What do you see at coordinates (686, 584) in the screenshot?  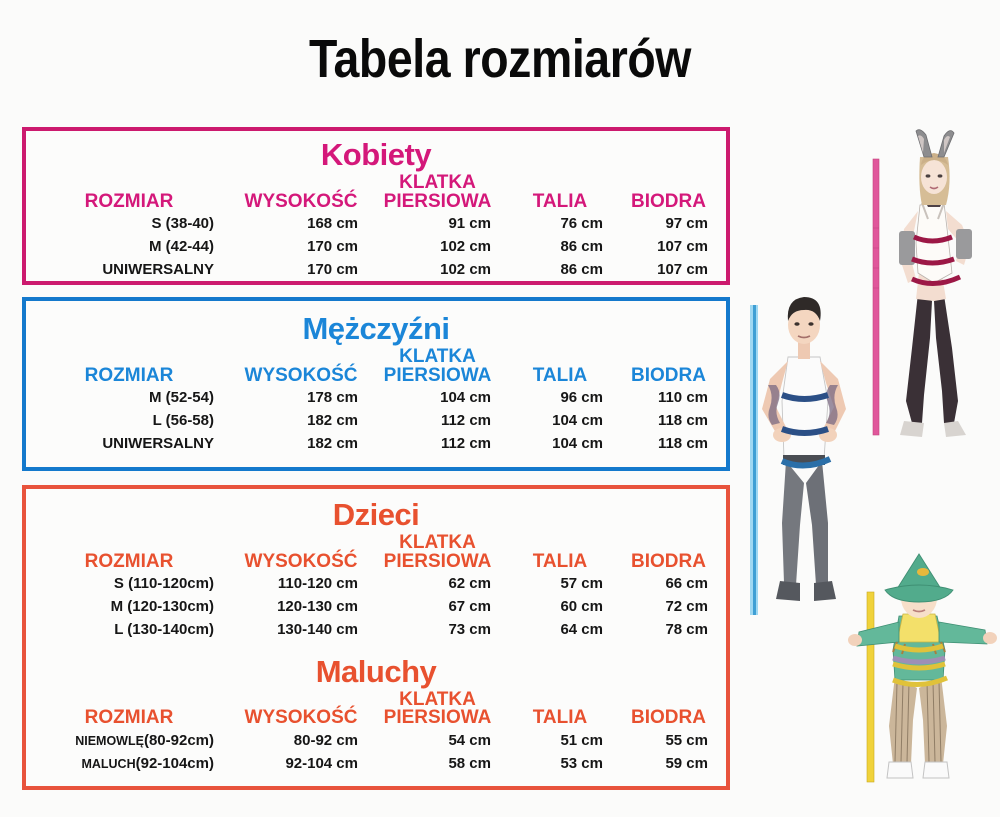 I see `cell-hips: 66 cm` at bounding box center [686, 584].